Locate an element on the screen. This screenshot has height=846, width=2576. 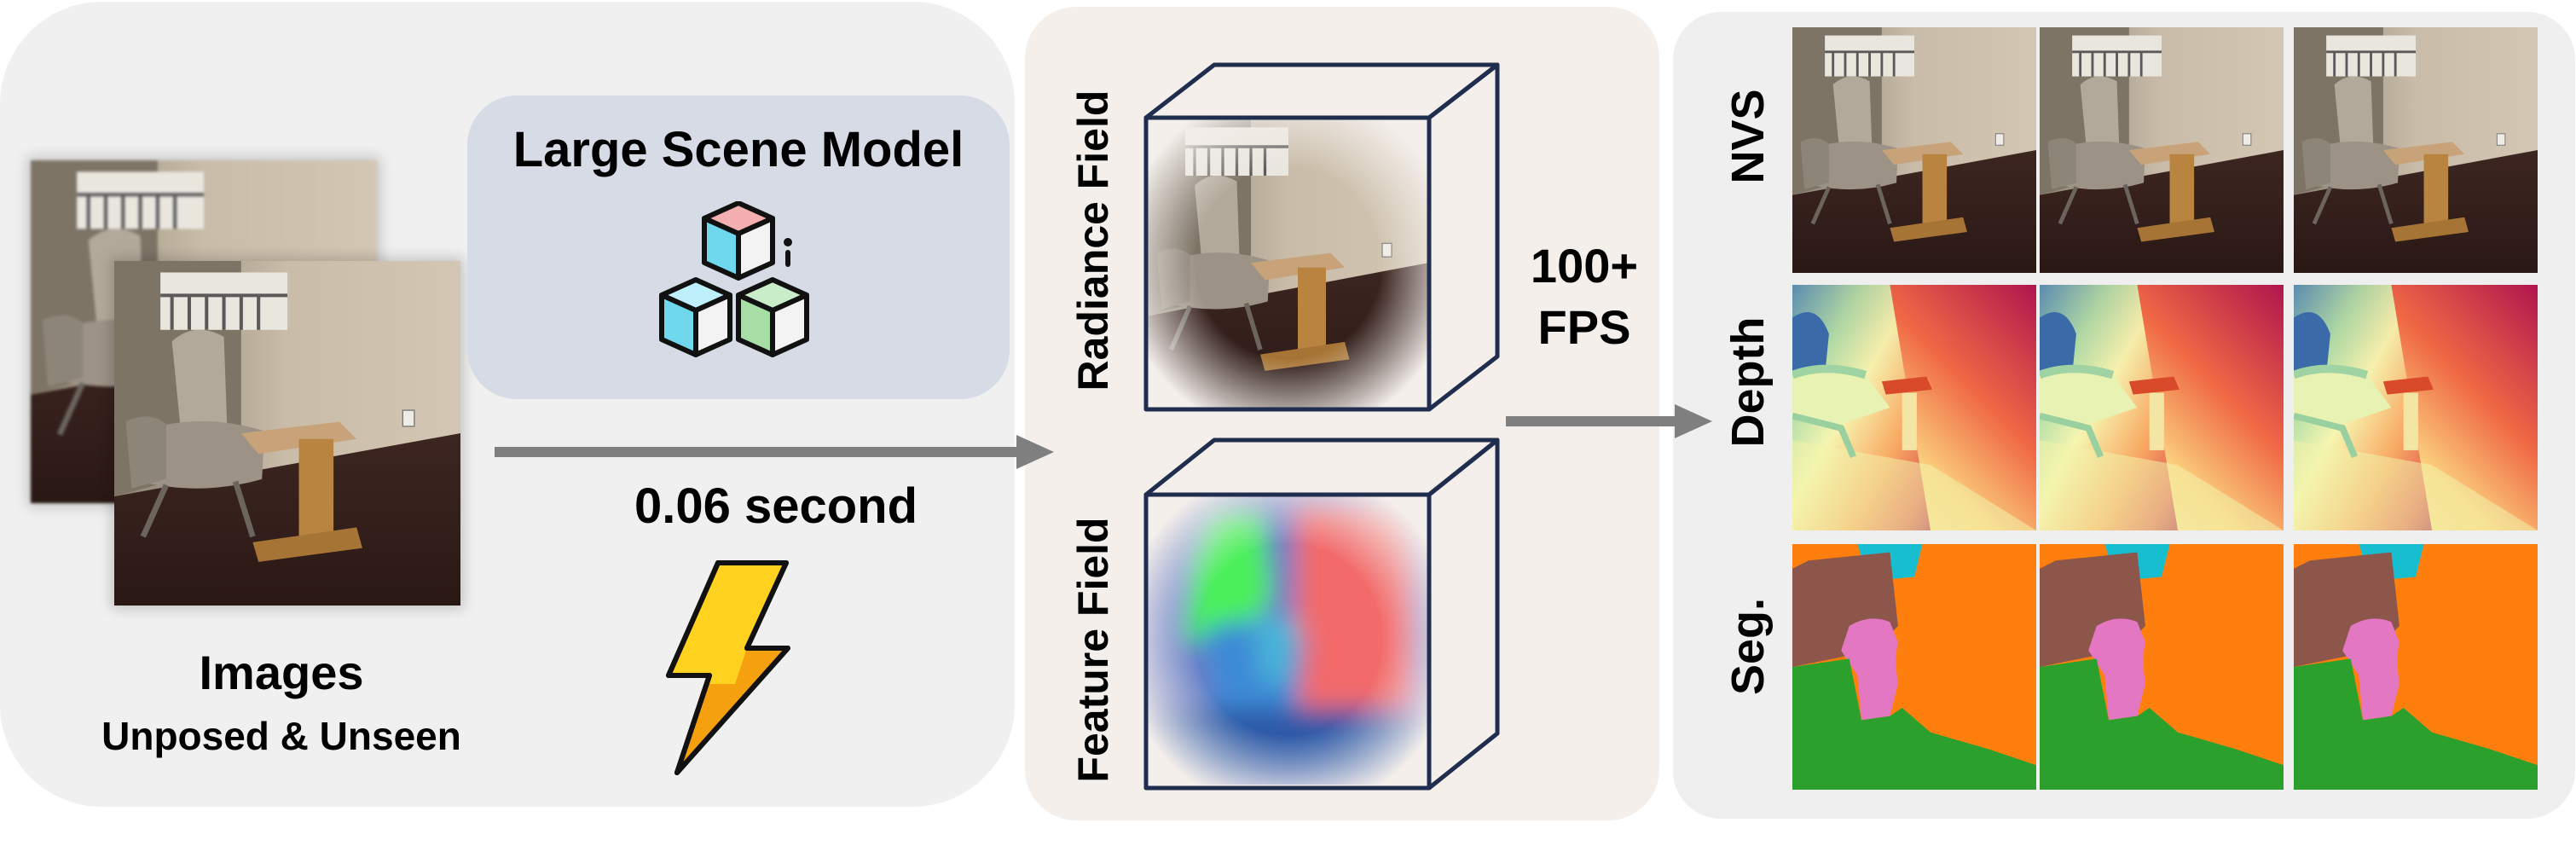
render-speed-value: 100+ is located at coordinates (1585, 266).